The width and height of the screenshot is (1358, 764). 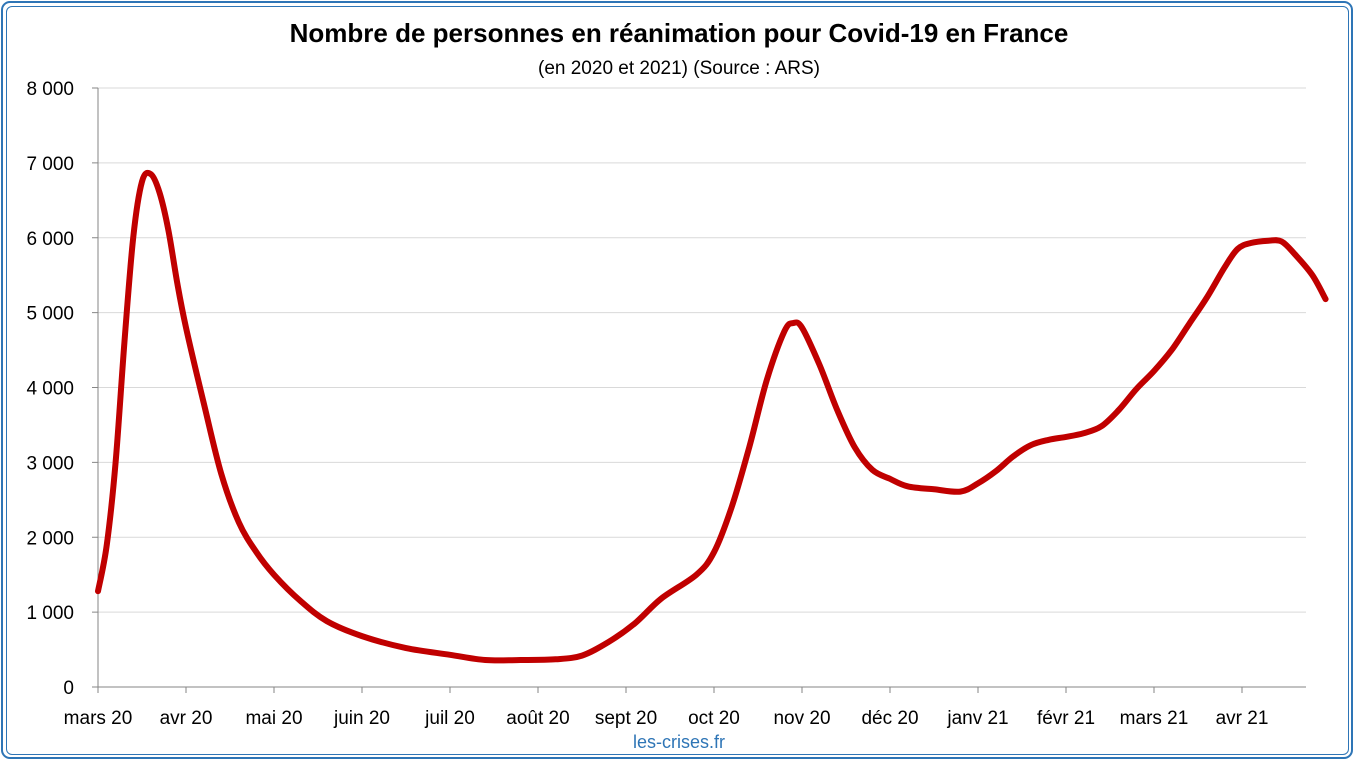 I want to click on y-tick-label-8: 8 000, so click(x=50, y=89).